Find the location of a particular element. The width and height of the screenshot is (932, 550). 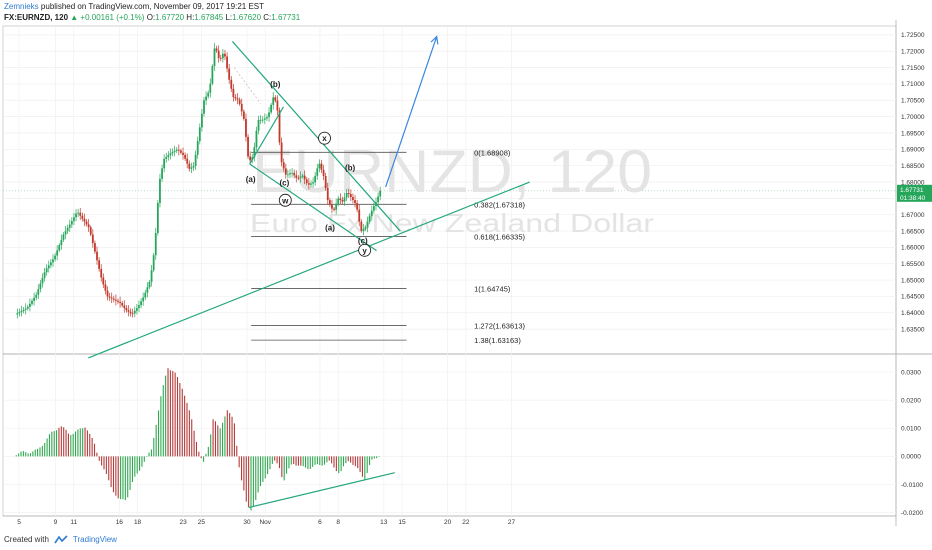

time-tick-label: Nov is located at coordinates (265, 522).